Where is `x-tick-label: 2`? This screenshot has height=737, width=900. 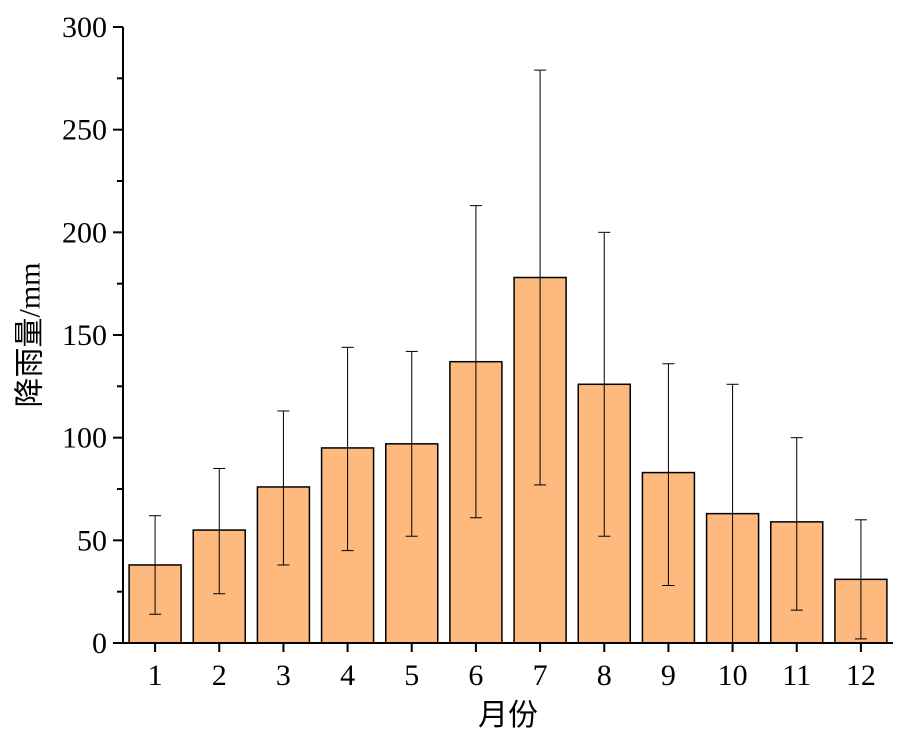 x-tick-label: 2 is located at coordinates (219, 675).